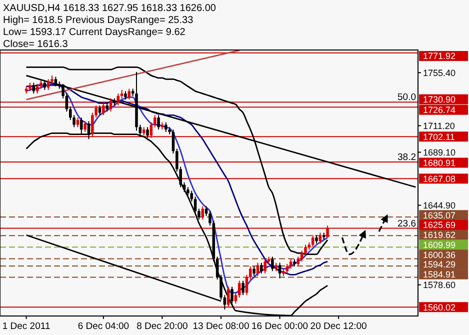  Describe the element at coordinates (439, 179) in the screenshot. I see `ref-line-label: 1667.08` at that location.